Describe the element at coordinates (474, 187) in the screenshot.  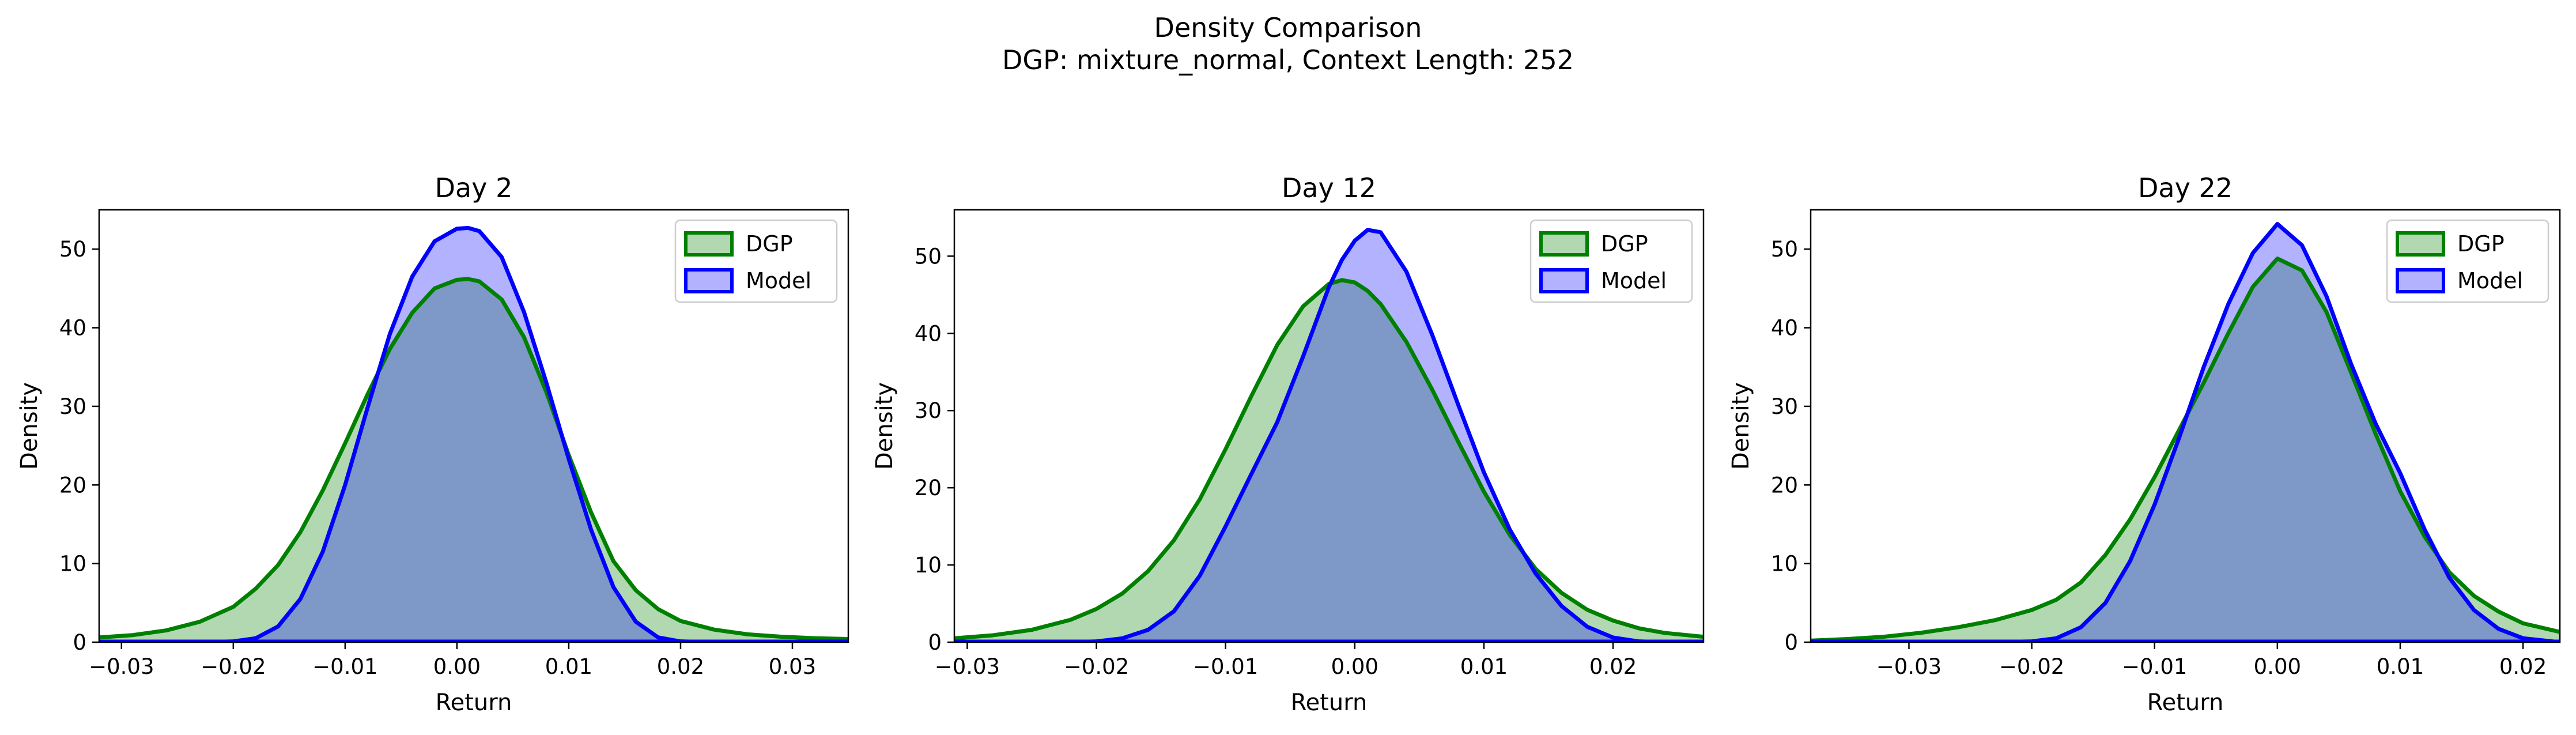
I see `subplot-title: Day 2` at that location.